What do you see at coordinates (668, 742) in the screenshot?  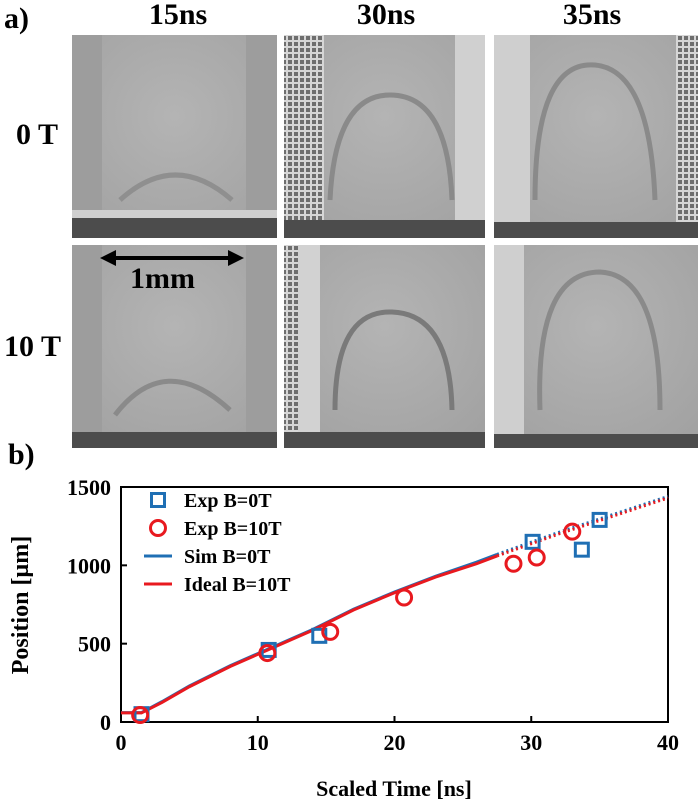 I see `x-tick-label: 40` at bounding box center [668, 742].